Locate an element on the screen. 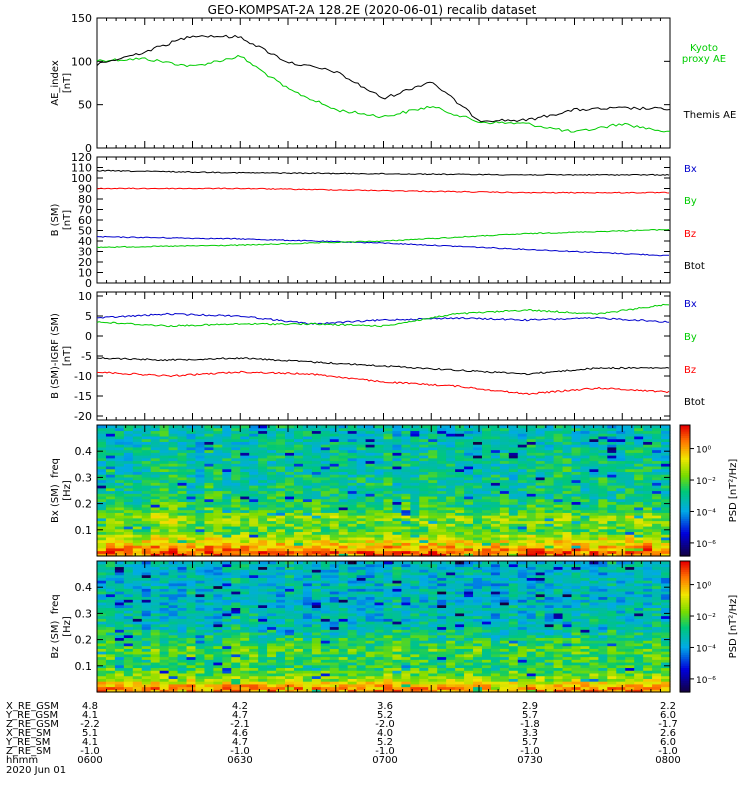  bsm-series-bz is located at coordinates (383, 190).